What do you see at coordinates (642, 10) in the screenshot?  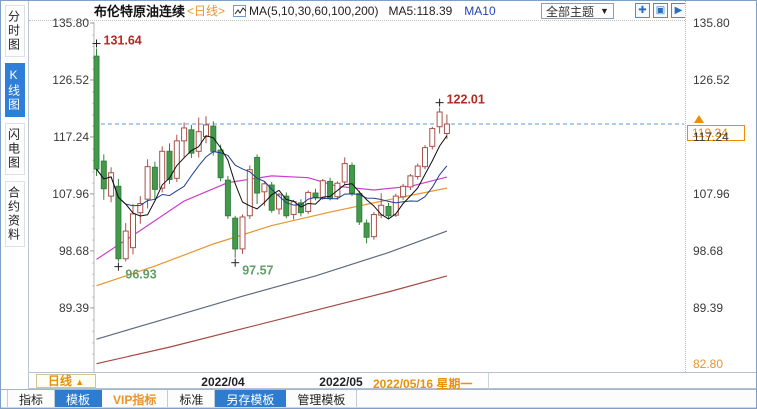 I see `pan-crosshair-icon: ✚` at bounding box center [642, 10].